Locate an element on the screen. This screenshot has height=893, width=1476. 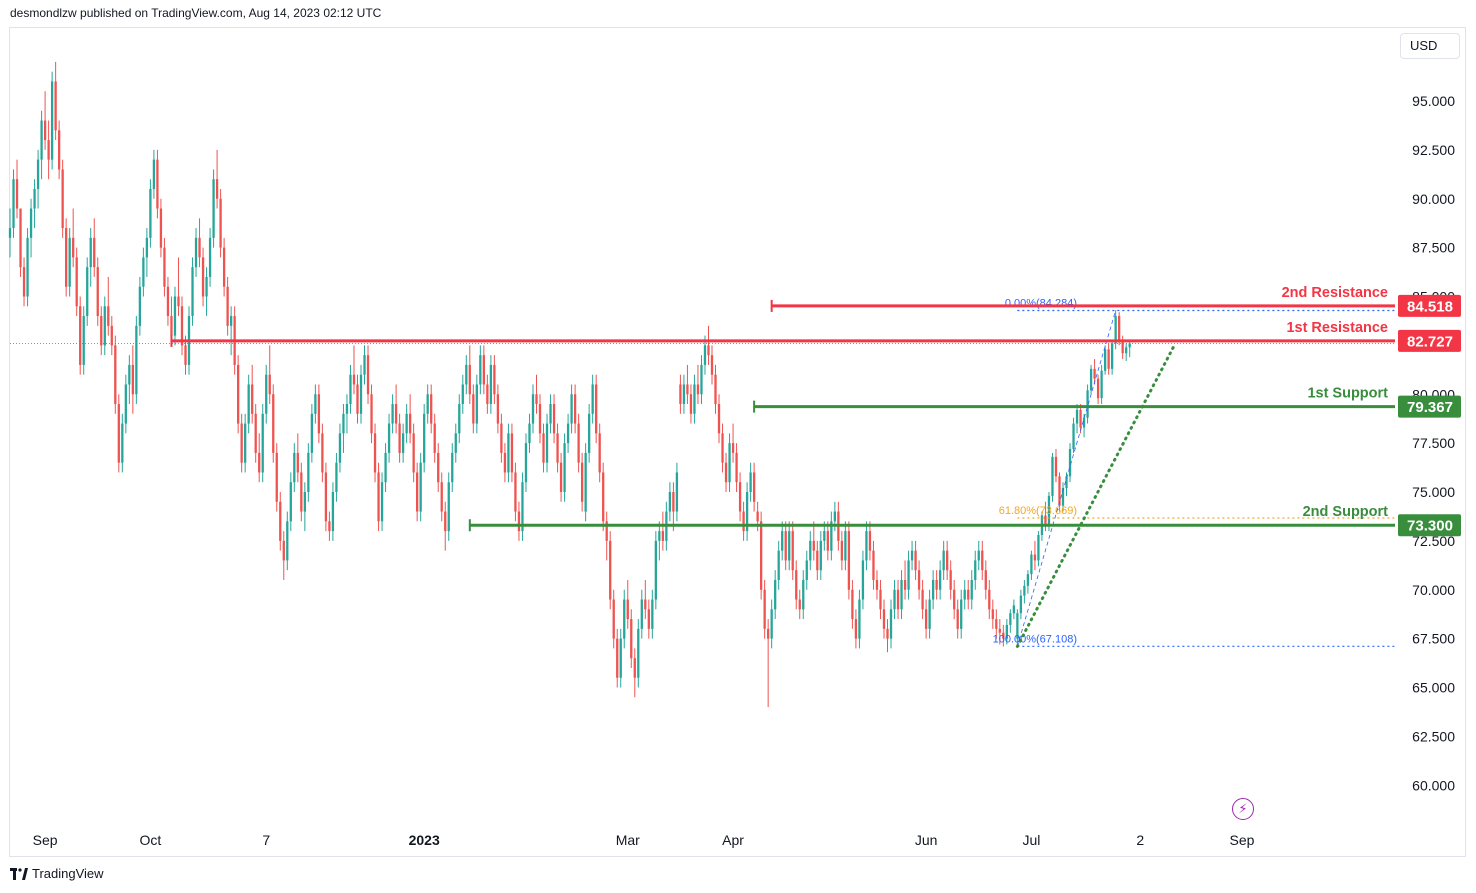
y-tick-label: 77.500 is located at coordinates (1433, 443).